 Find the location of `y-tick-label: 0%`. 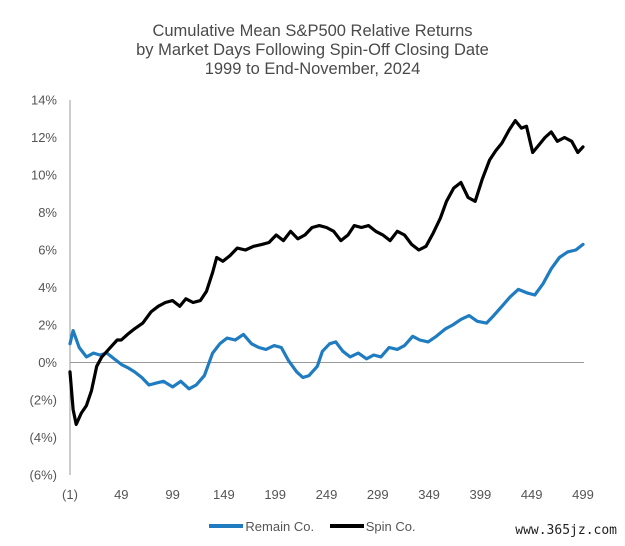

y-tick-label: 0% is located at coordinates (47, 362).